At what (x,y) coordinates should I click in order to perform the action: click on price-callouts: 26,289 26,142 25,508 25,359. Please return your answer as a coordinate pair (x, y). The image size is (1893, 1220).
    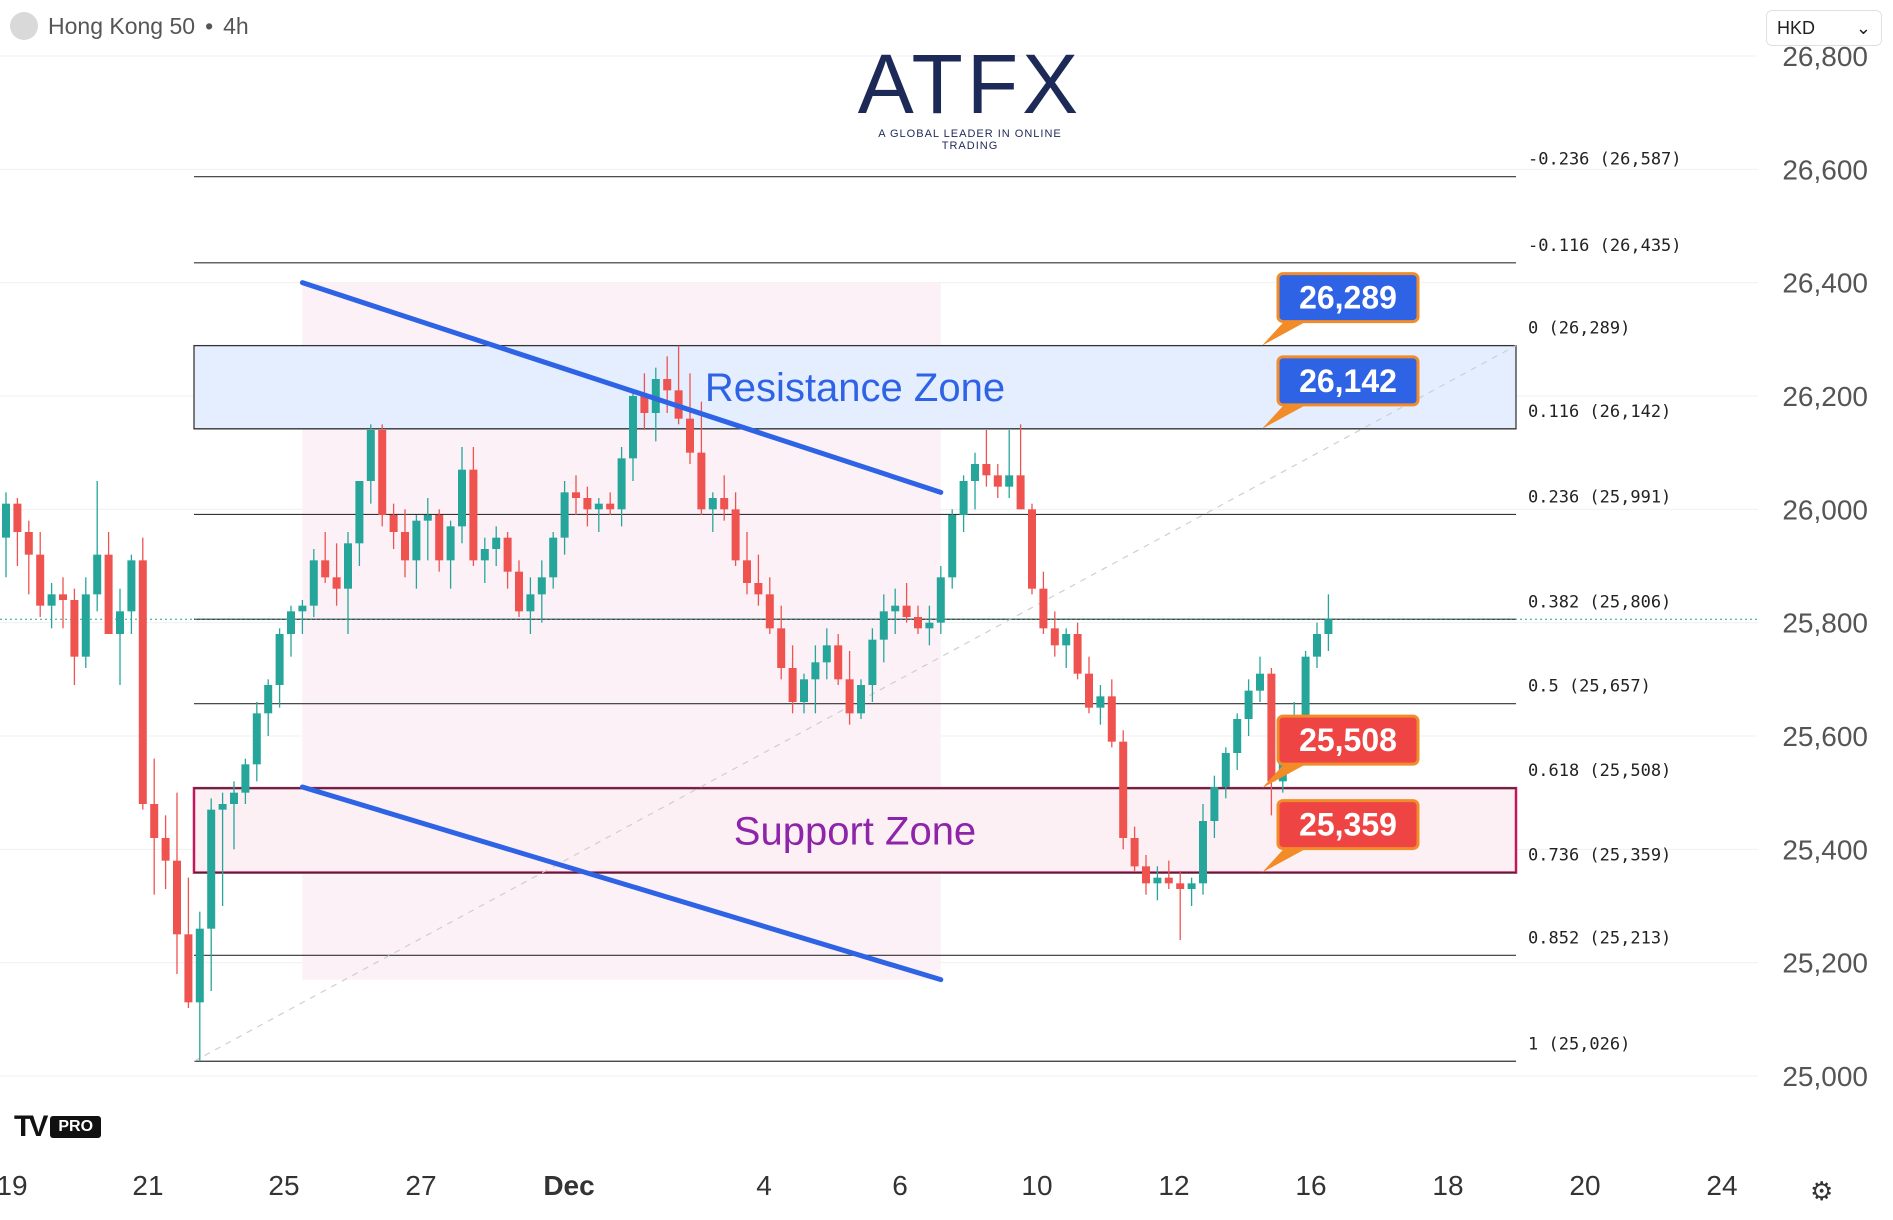
    Looking at the image, I should click on (1341, 572).